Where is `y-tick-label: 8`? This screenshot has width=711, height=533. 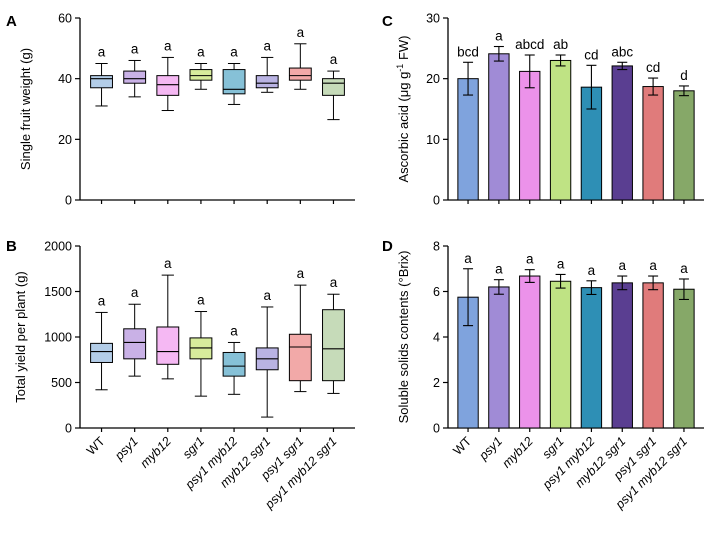 y-tick-label: 8 is located at coordinates (436, 247).